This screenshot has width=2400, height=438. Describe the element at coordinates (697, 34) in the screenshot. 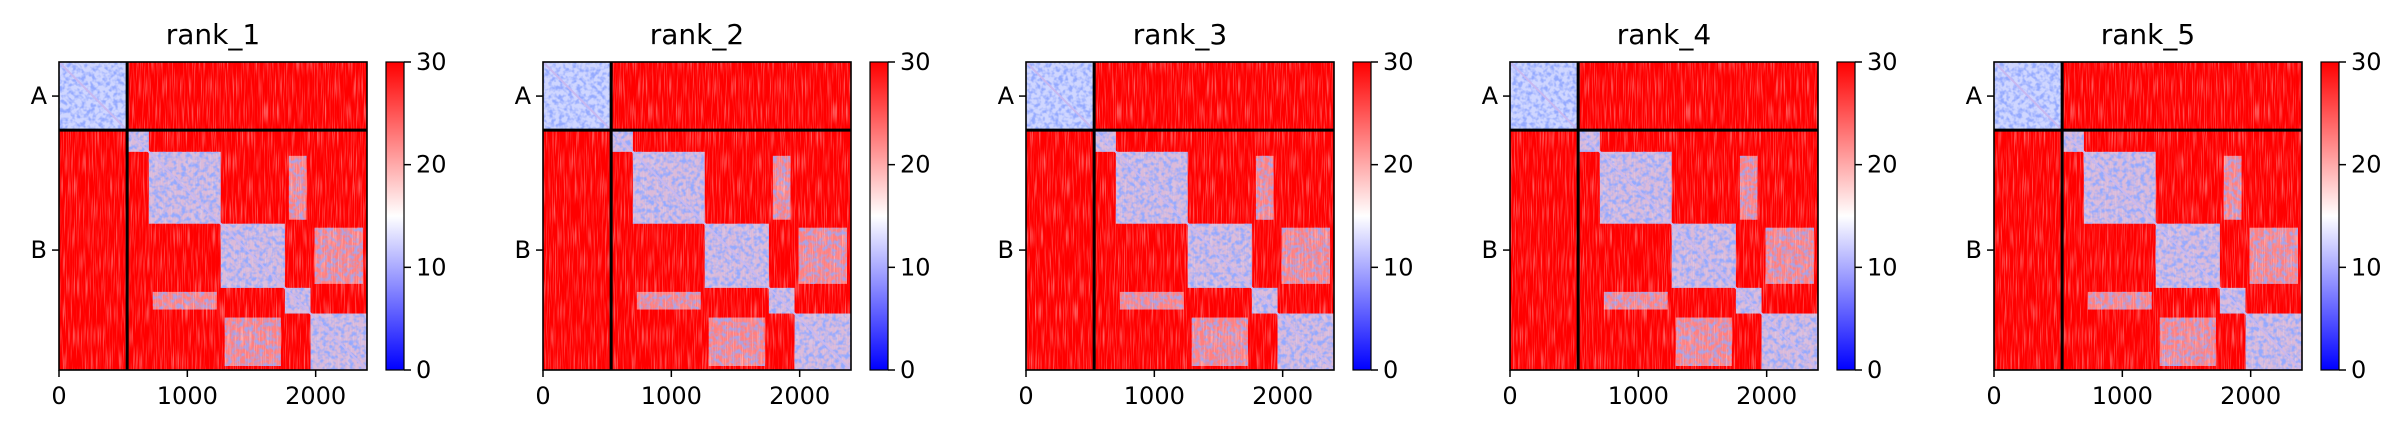

I see `panel-title: rank_2` at that location.